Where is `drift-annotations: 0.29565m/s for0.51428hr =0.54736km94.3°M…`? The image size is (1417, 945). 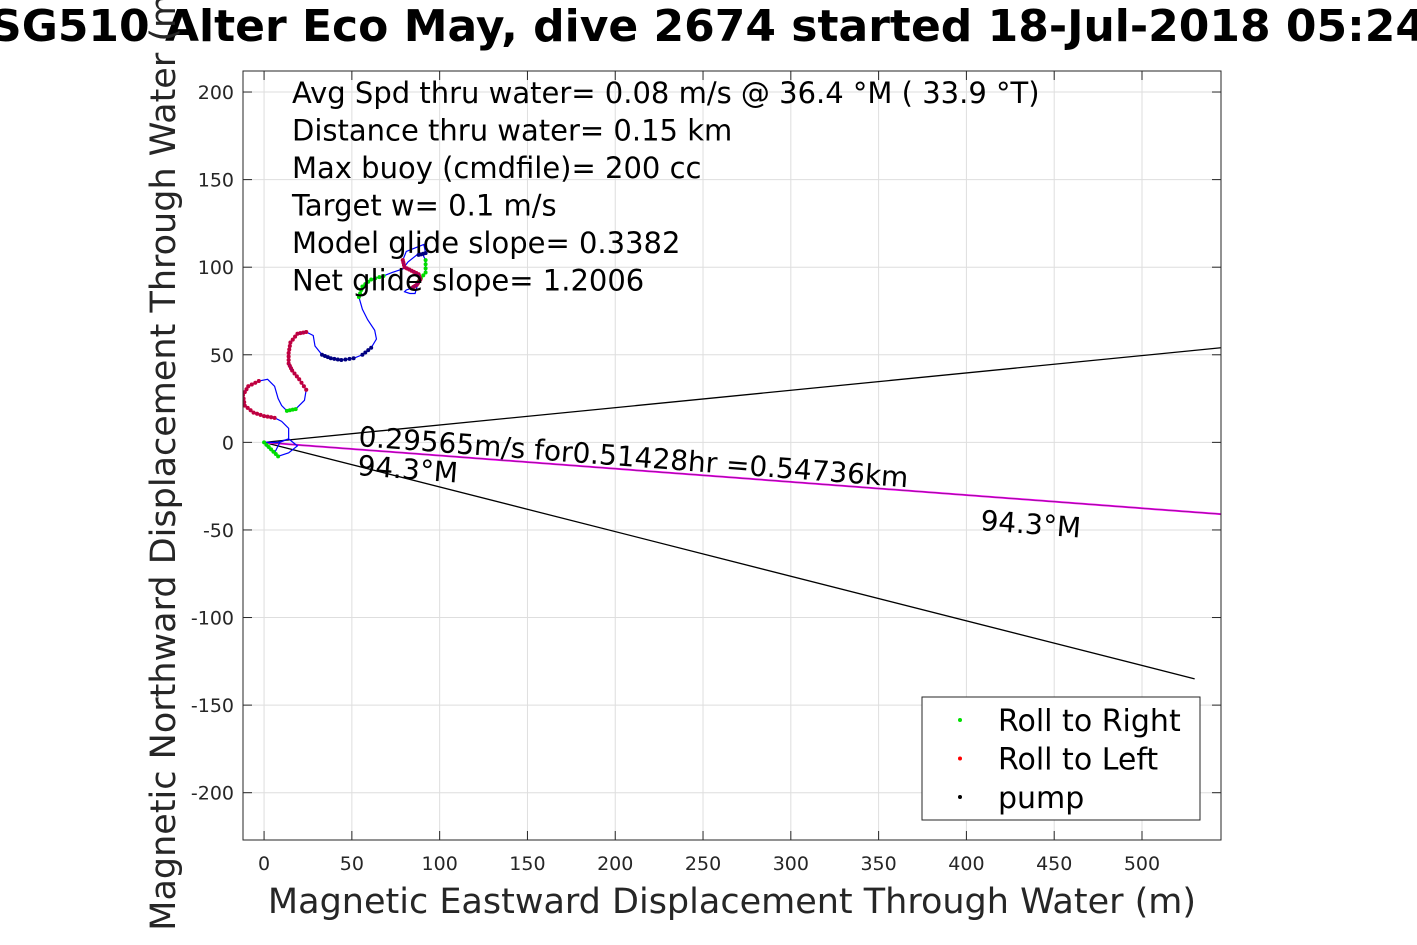 drift-annotations: 0.29565m/s for0.51428hr =0.54736km94.3°M… is located at coordinates (719, 482).